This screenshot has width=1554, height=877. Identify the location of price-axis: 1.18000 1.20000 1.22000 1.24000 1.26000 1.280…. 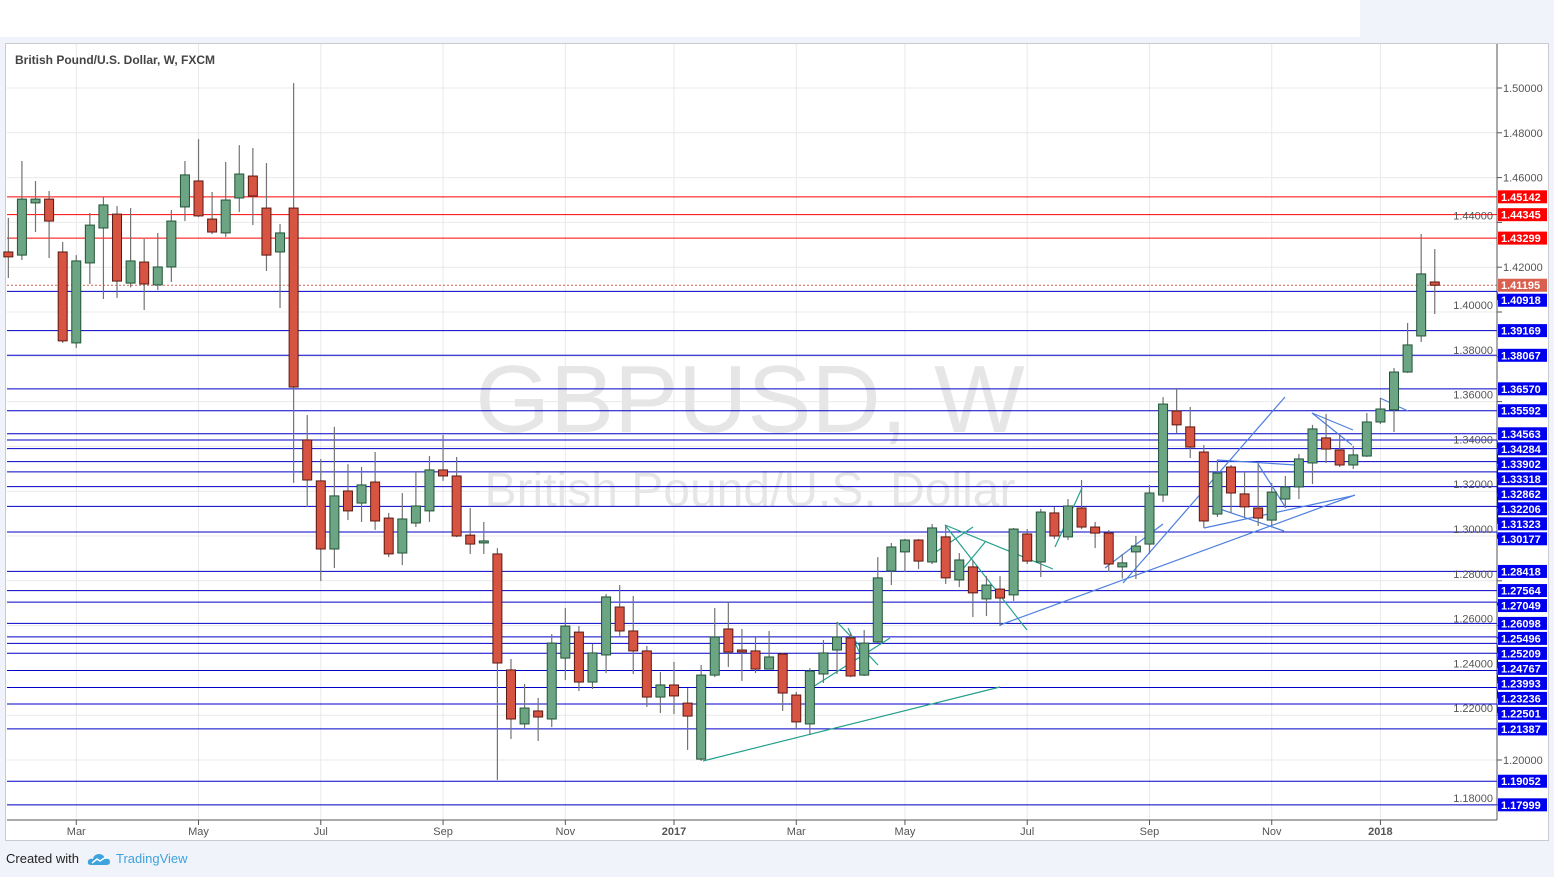
(1498, 444).